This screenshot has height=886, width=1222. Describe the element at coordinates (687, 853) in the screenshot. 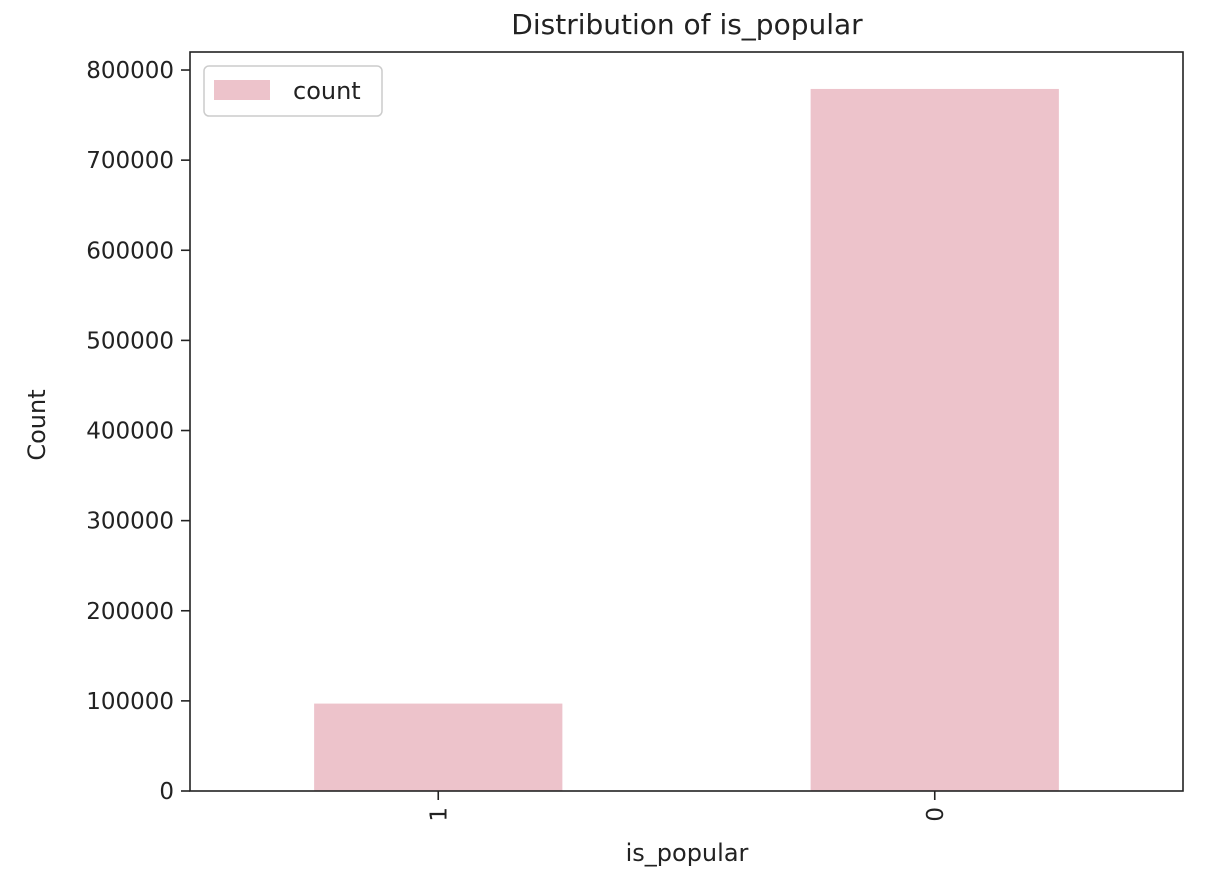

I see `x-axis-label: is_popular` at that location.